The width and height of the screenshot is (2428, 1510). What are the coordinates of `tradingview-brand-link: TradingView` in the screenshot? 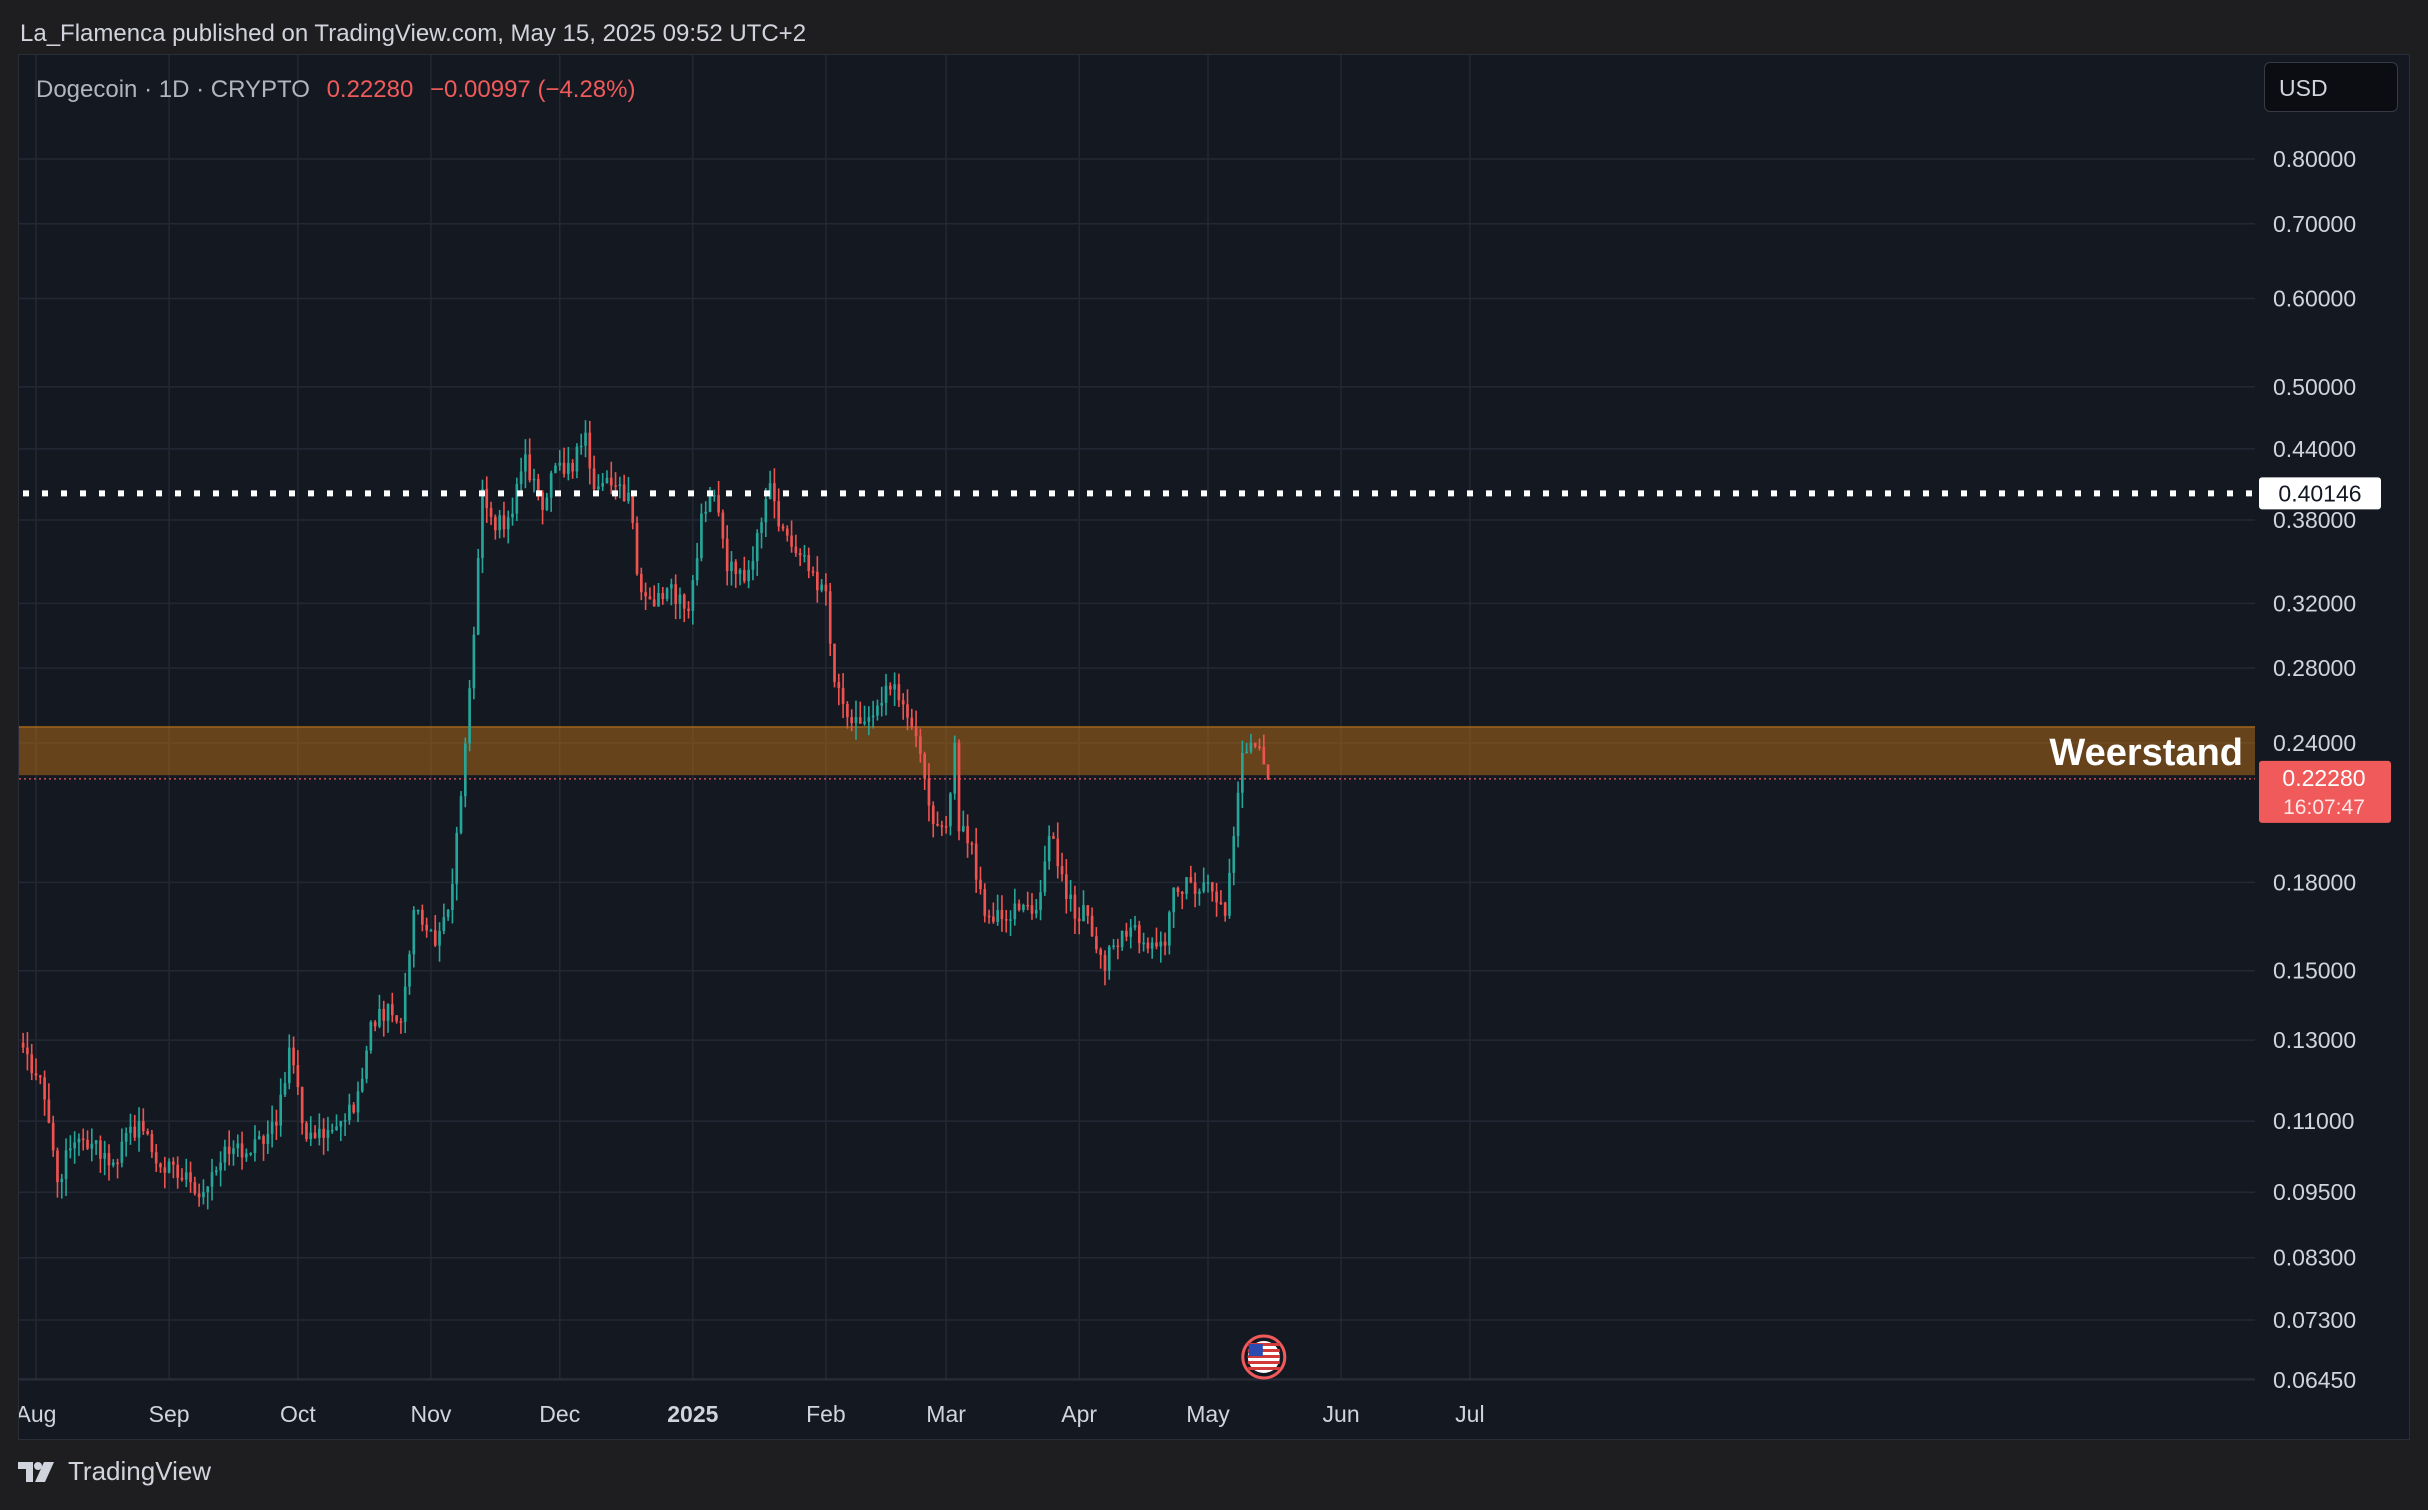 It's located at (114, 1471).